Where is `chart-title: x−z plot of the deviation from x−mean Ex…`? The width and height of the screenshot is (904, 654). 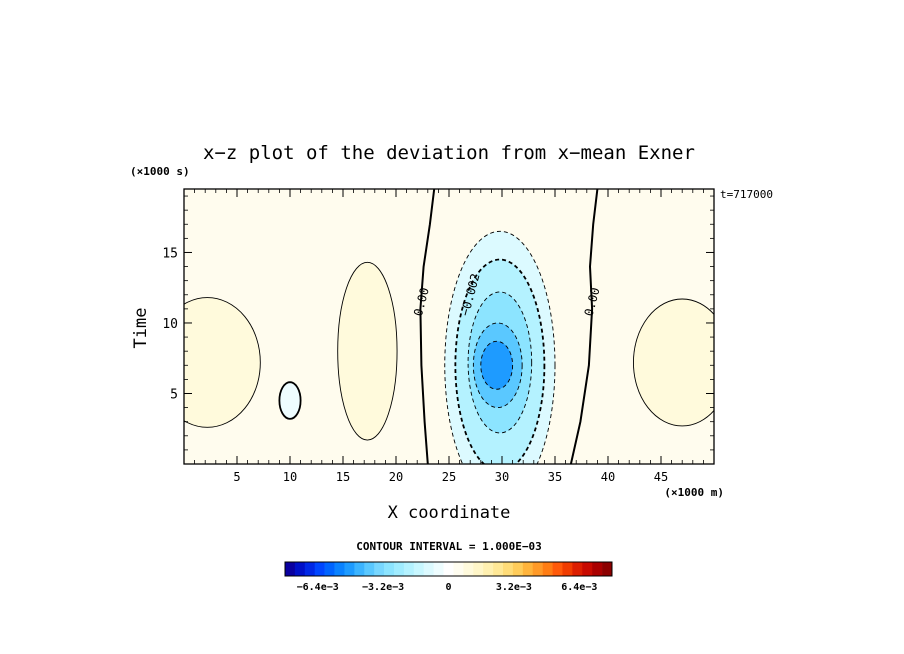
chart-title: x−z plot of the deviation from x−mean Ex… is located at coordinates (449, 153).